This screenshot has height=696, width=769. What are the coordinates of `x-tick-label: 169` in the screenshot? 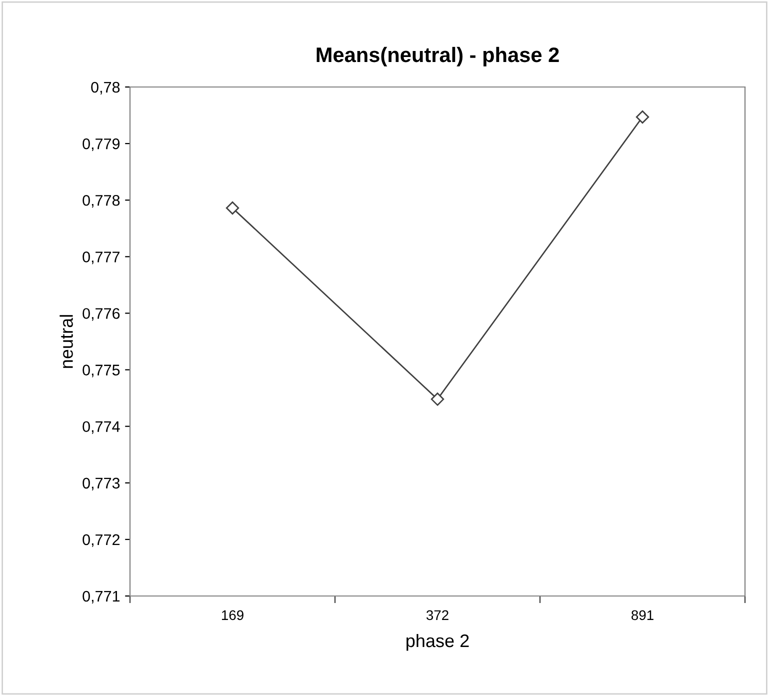 It's located at (233, 615).